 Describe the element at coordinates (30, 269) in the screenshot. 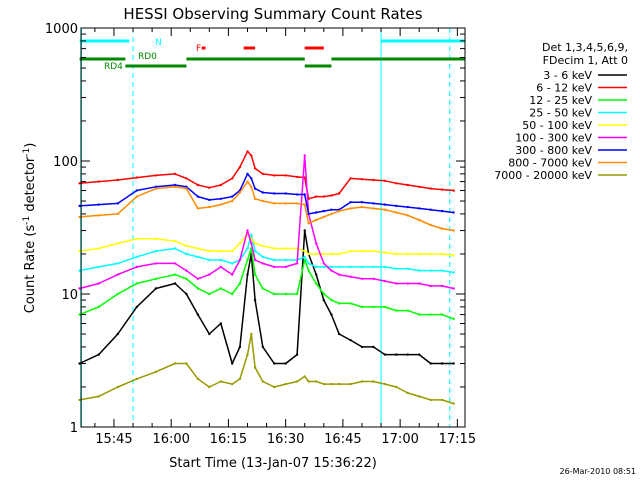

I see `y-axis-label-main: Count Rate (s` at that location.